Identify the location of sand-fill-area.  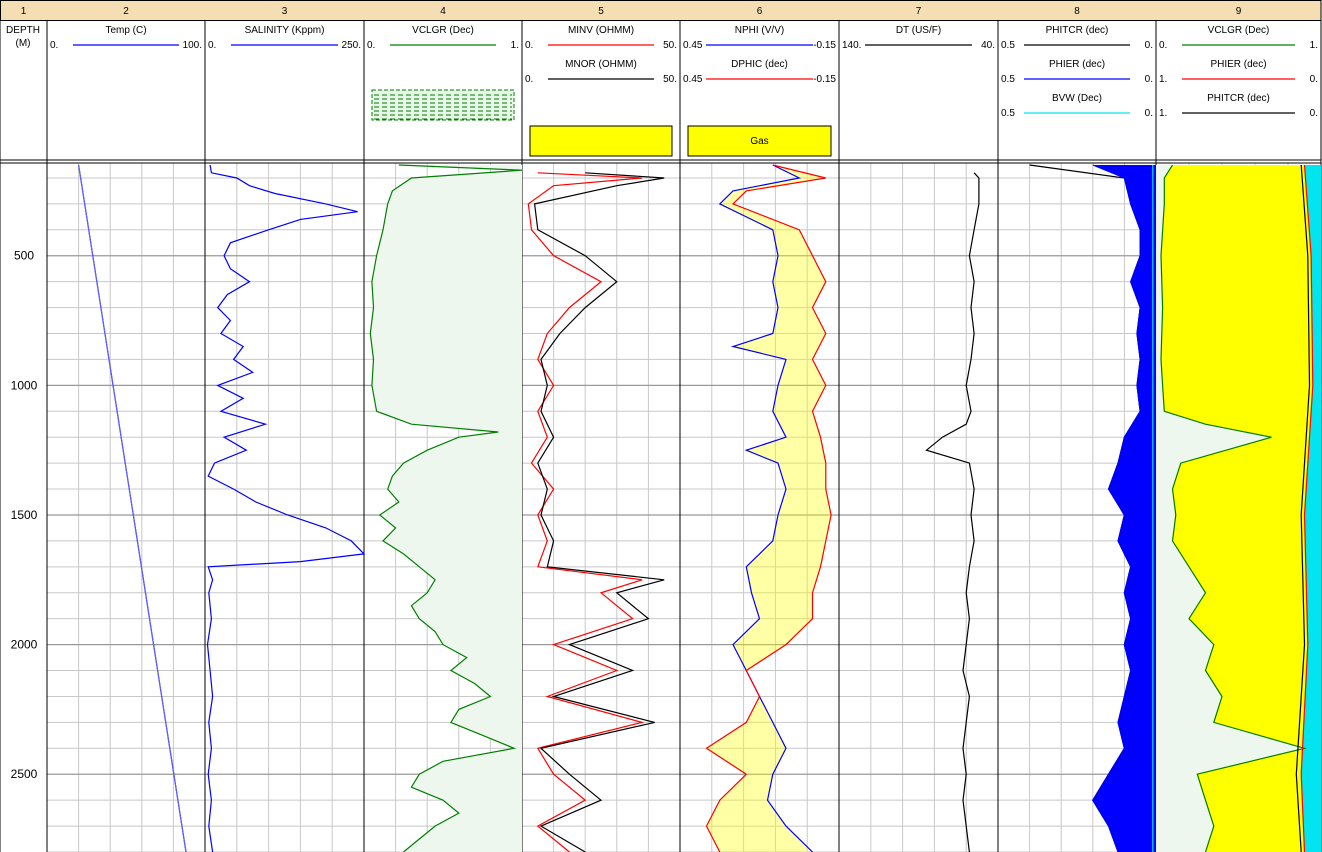
(1237, 508).